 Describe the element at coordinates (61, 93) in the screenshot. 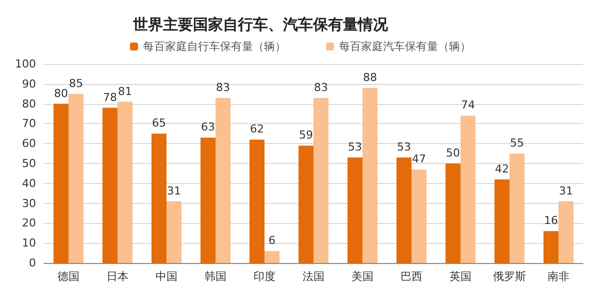

I see `data-label: 80` at that location.